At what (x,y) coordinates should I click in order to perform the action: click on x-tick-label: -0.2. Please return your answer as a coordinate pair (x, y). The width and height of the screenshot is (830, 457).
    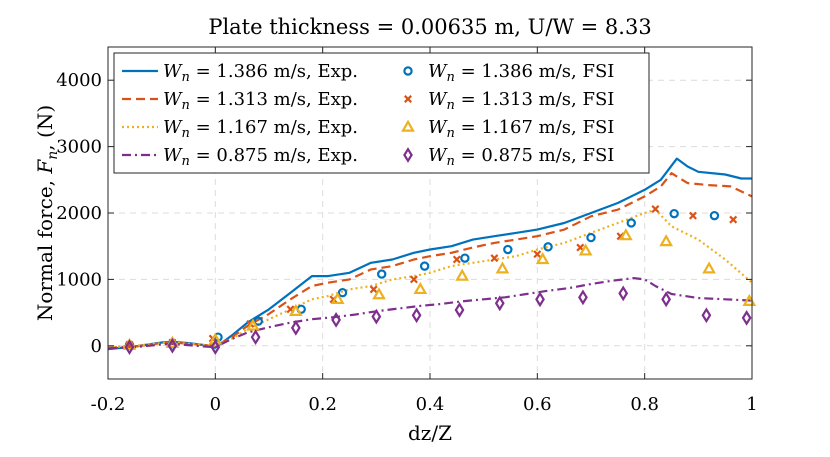
    Looking at the image, I should click on (108, 404).